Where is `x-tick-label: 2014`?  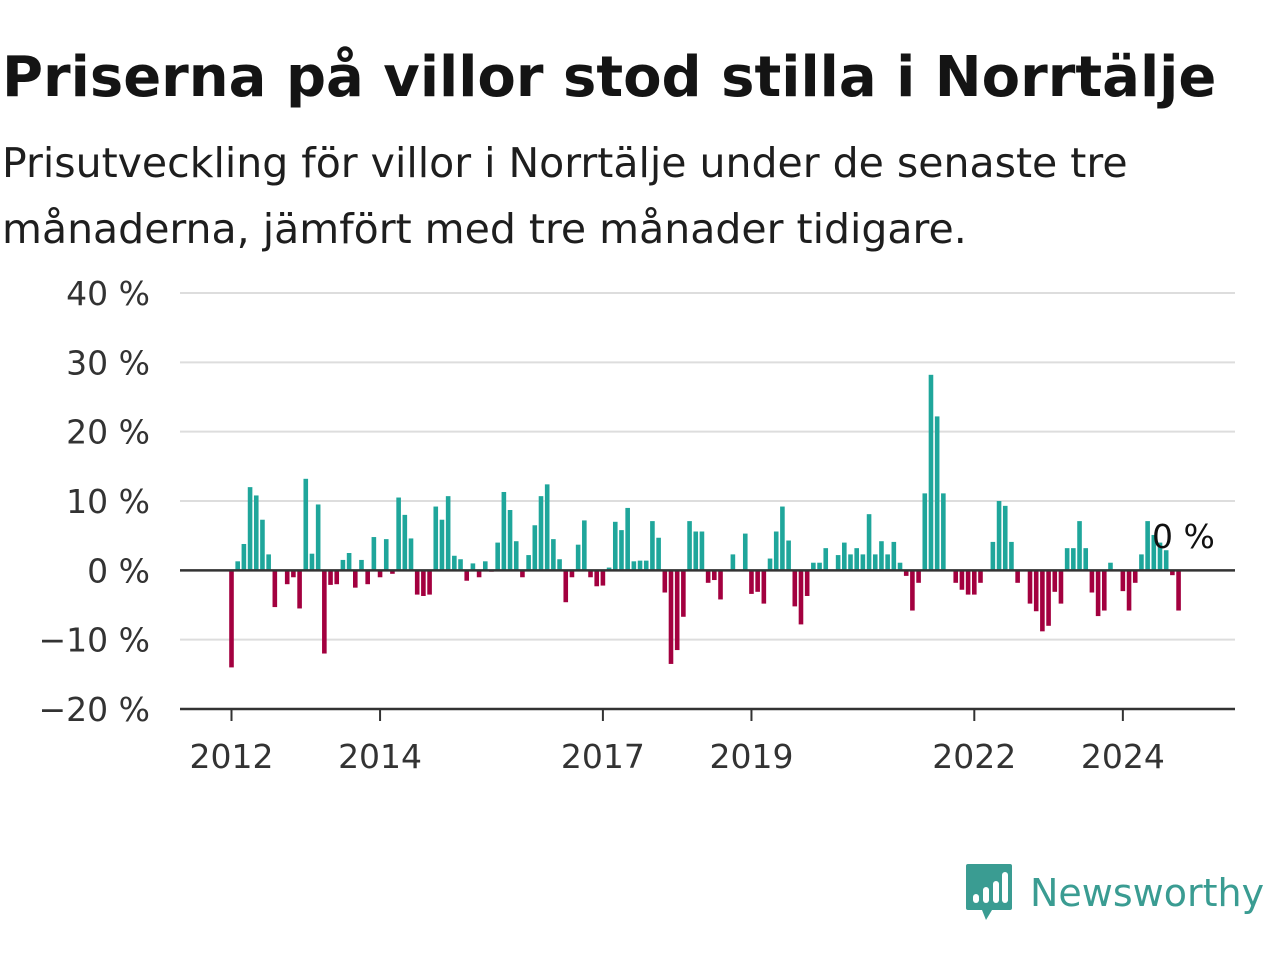 x-tick-label: 2014 is located at coordinates (380, 756).